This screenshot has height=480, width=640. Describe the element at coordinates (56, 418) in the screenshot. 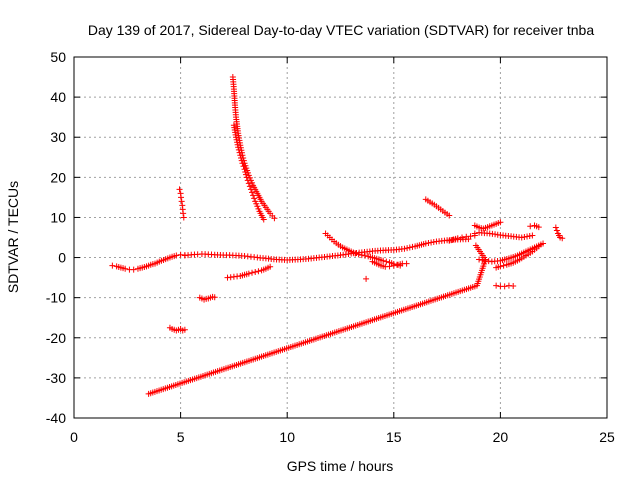

I see `y-tick-label: -40` at that location.